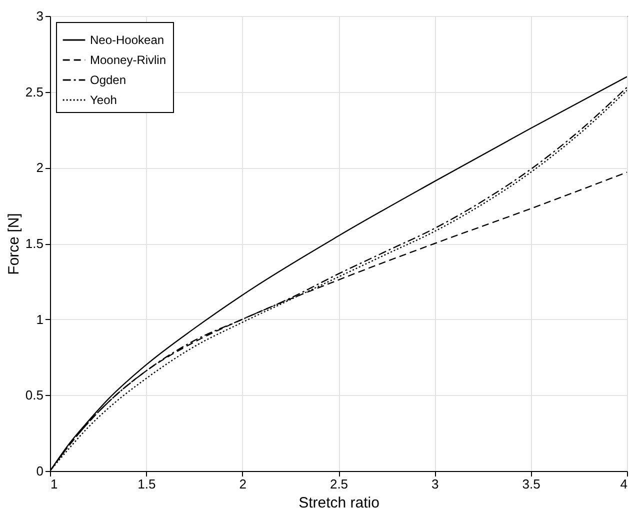 This screenshot has width=638, height=515. Describe the element at coordinates (40, 319) in the screenshot. I see `y-tick-label: 1` at that location.